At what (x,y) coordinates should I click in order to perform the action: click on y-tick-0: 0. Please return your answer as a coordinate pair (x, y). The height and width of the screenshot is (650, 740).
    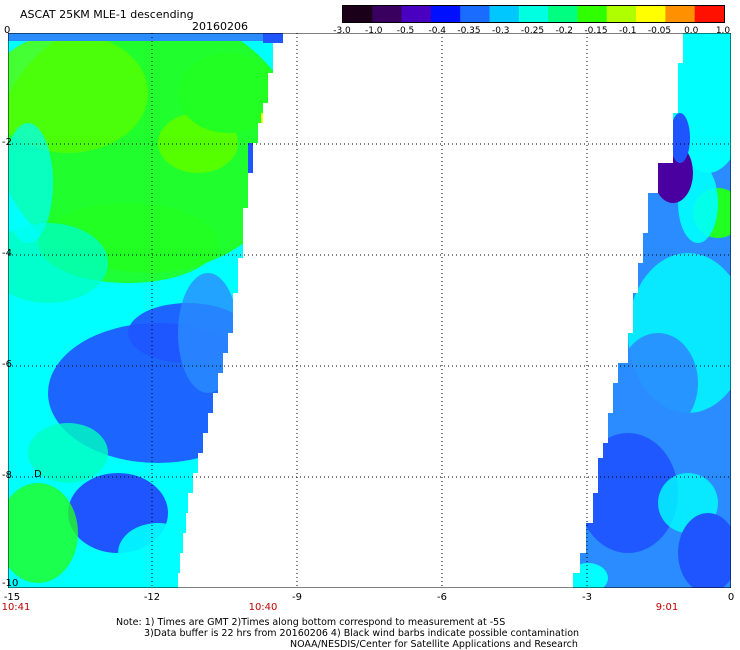
    Looking at the image, I should click on (7, 30).